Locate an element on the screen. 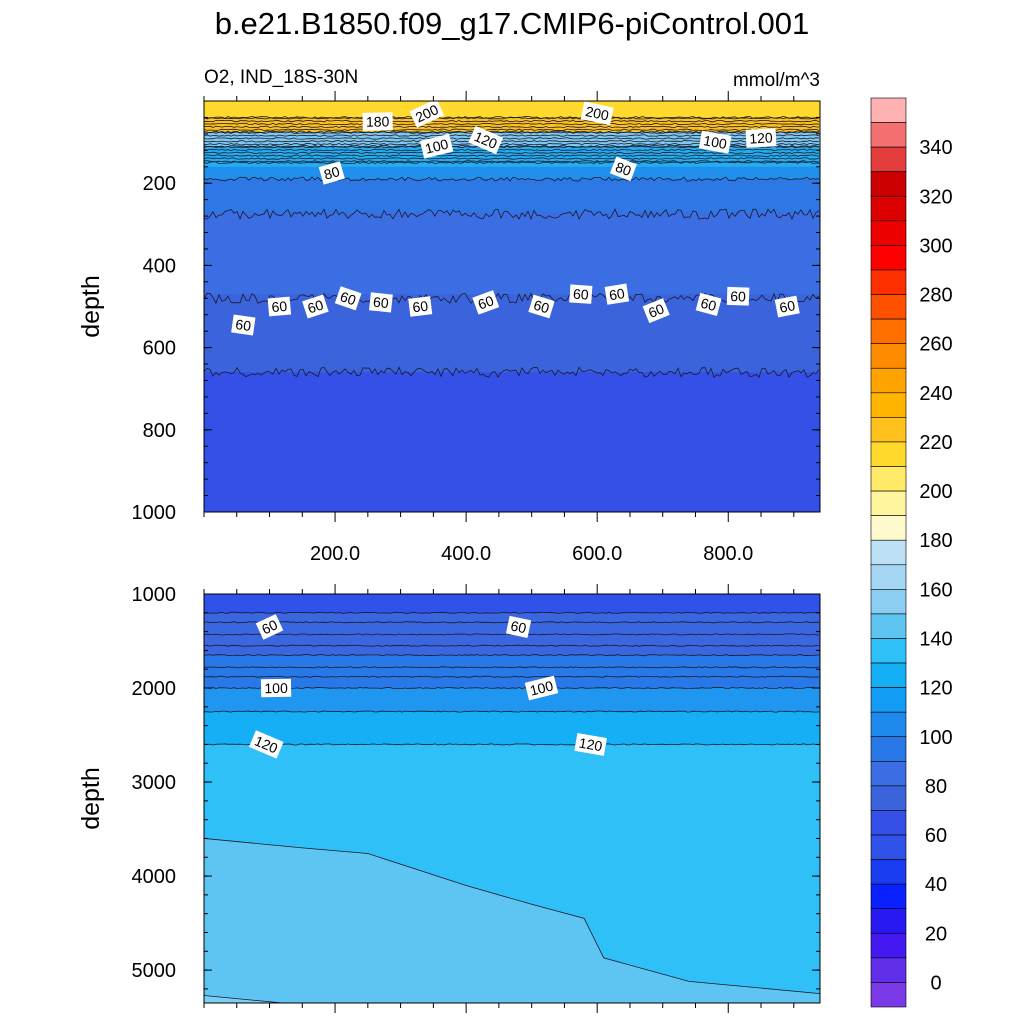 The image size is (1024, 1024). y-tick-label: 600 is located at coordinates (159, 349).